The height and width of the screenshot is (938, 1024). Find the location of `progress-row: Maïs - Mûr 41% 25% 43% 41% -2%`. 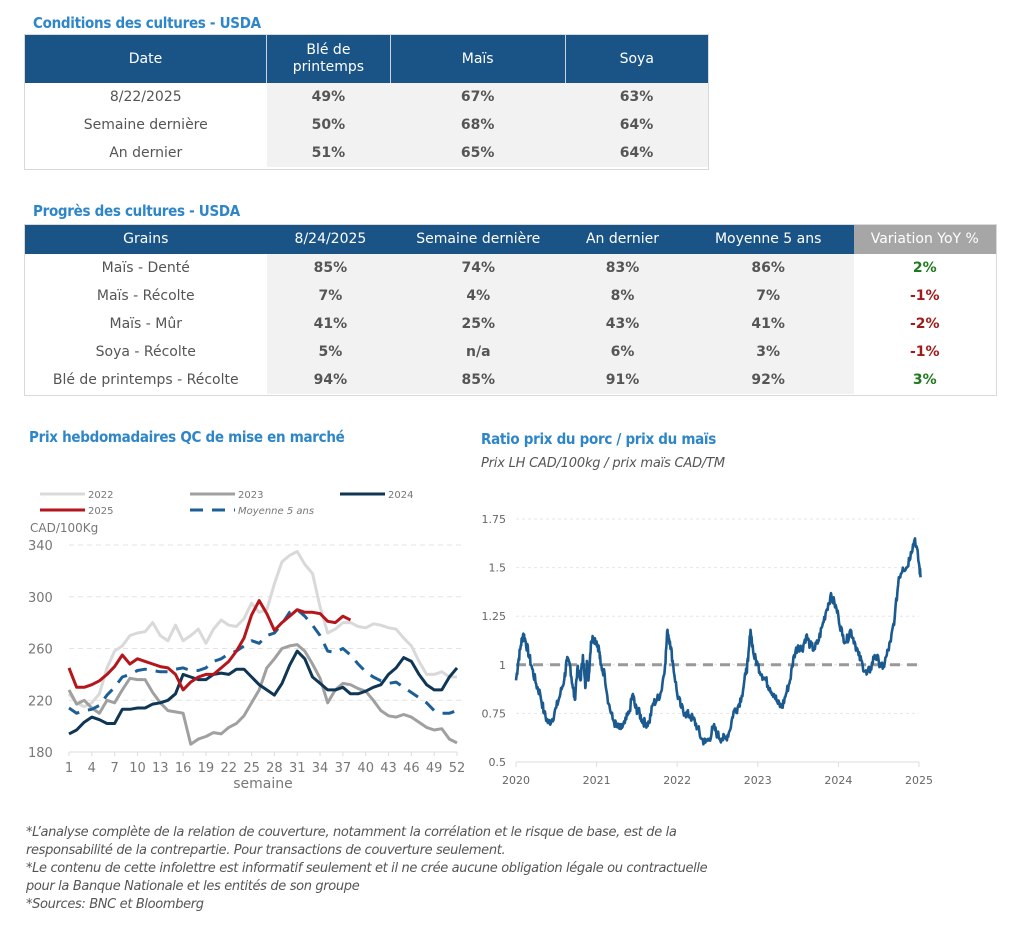

progress-row: Maïs - Mûr 41% 25% 43% 41% -2% is located at coordinates (510, 324).